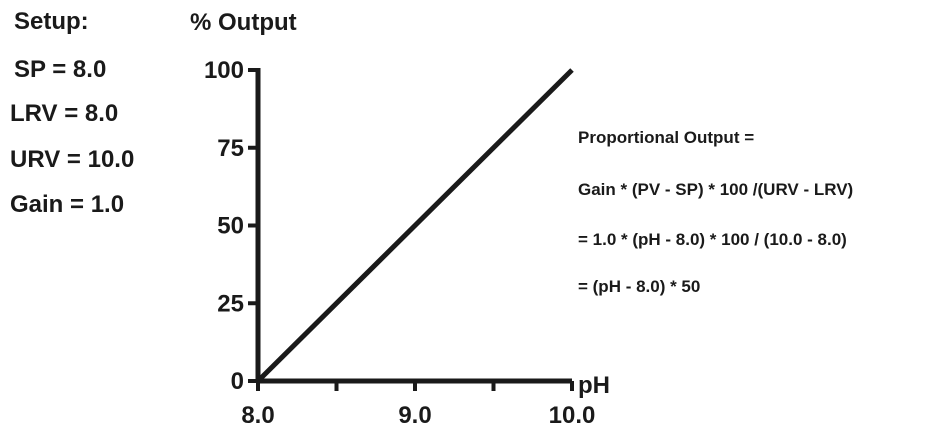  I want to click on setup-gain: Gain = 1.0, so click(67, 204).